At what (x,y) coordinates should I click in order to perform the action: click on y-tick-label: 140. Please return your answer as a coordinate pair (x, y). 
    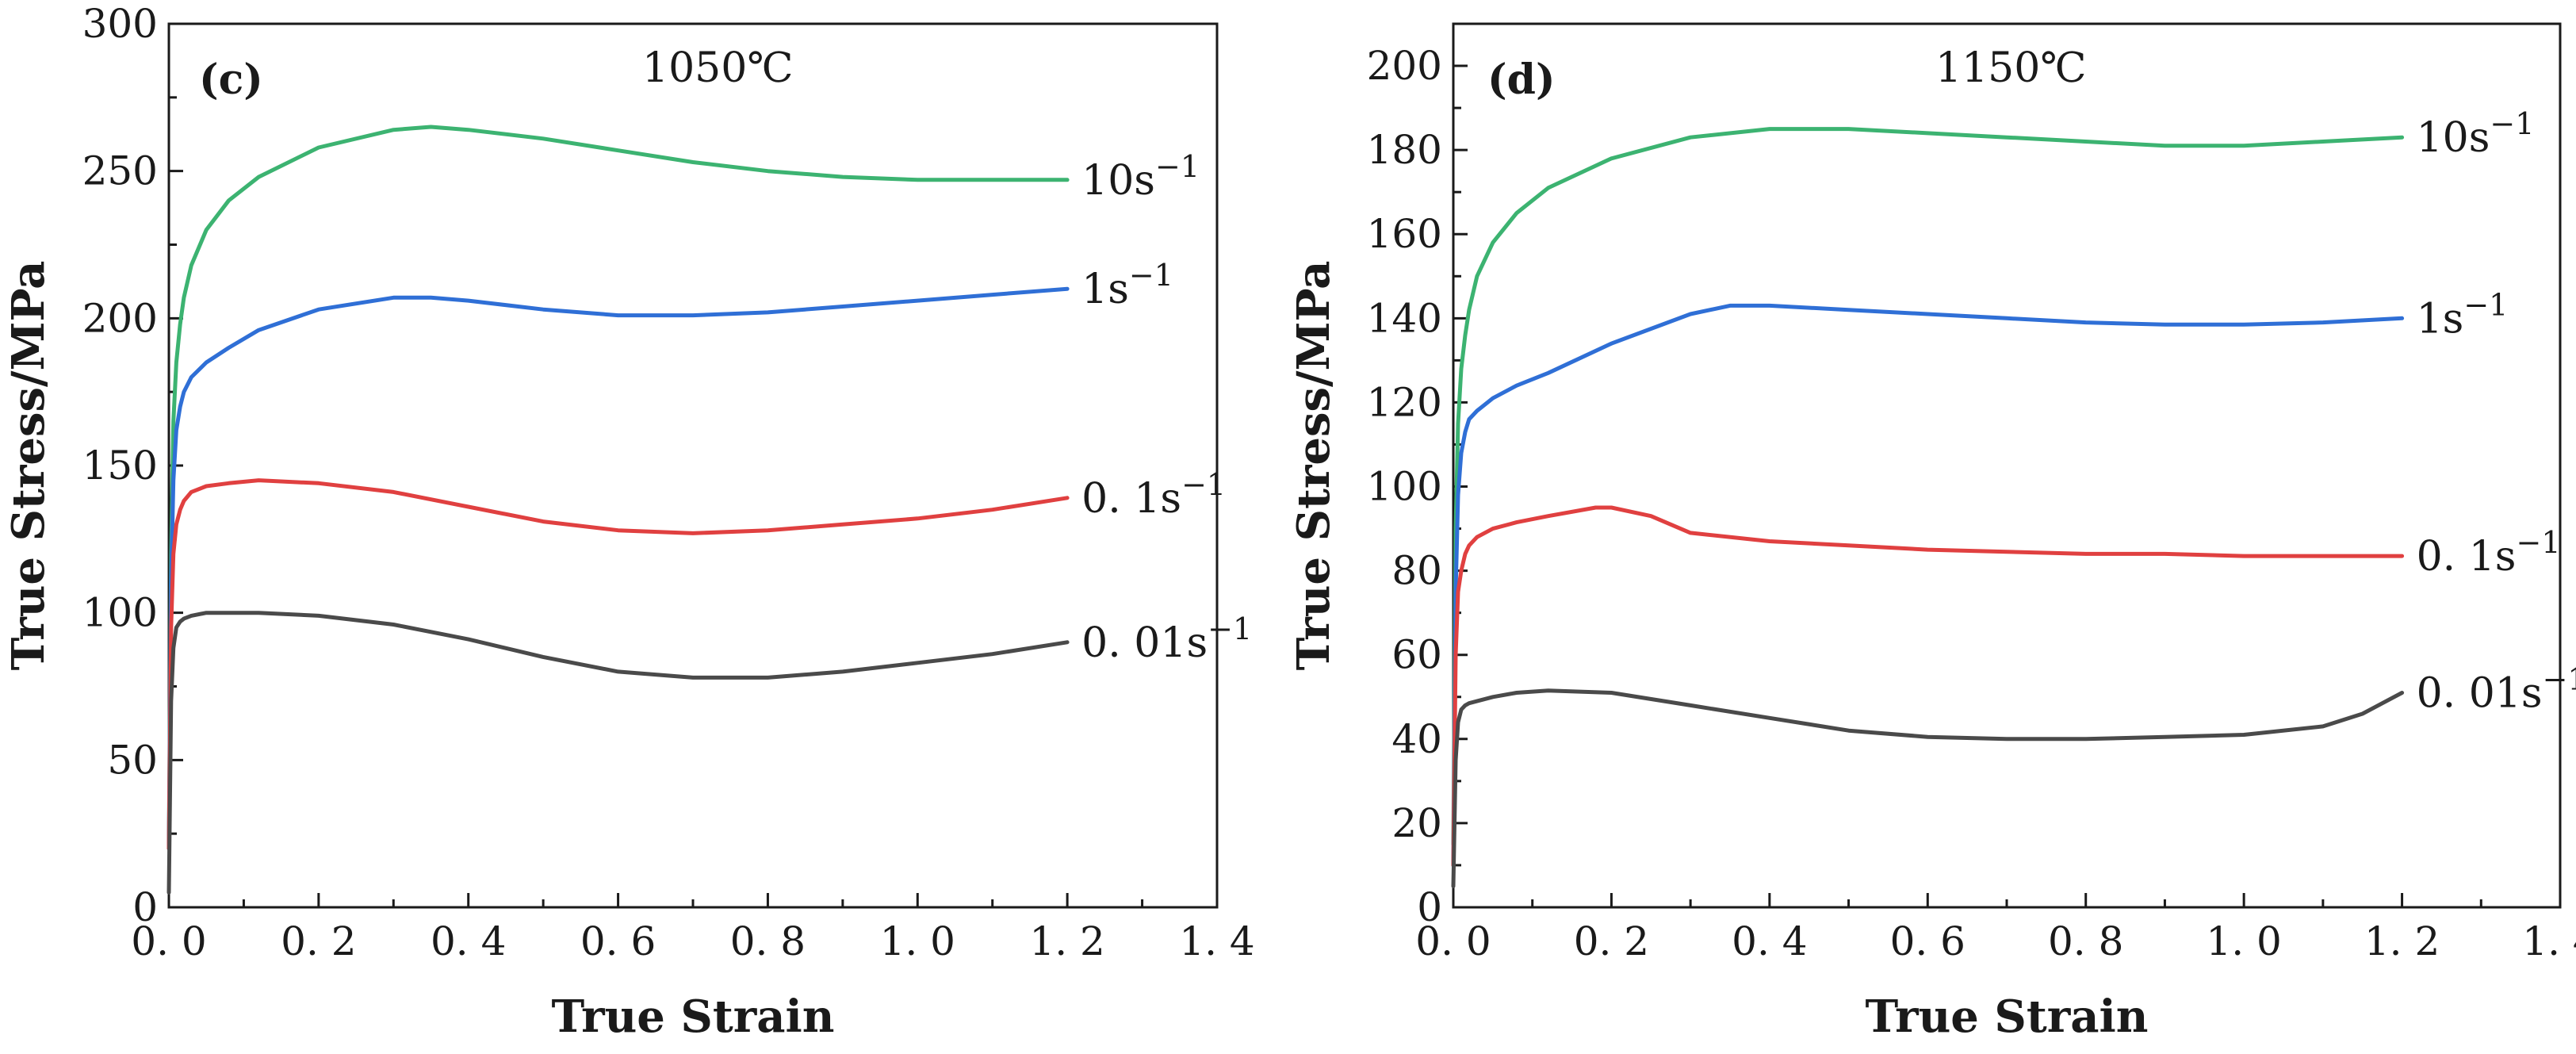
    Looking at the image, I should click on (1404, 318).